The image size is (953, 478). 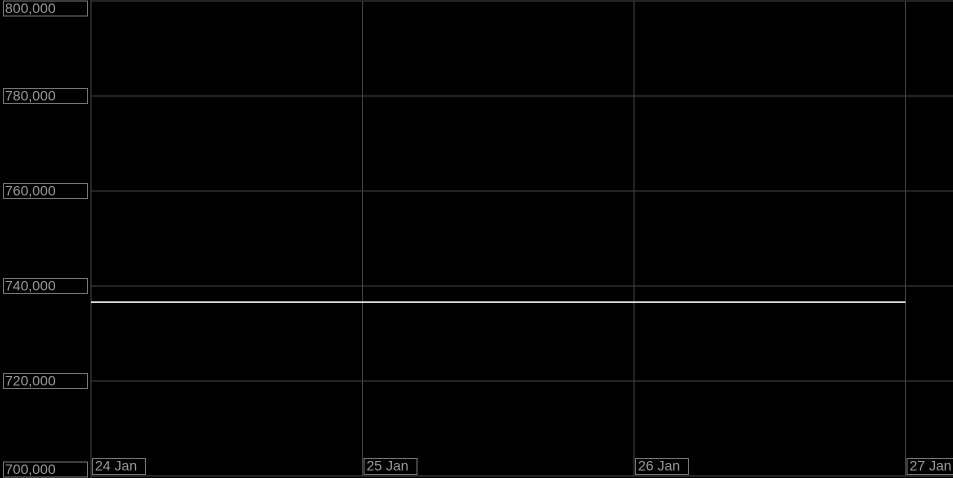 What do you see at coordinates (116, 466) in the screenshot?
I see `x-tick-label: 24 Jan` at bounding box center [116, 466].